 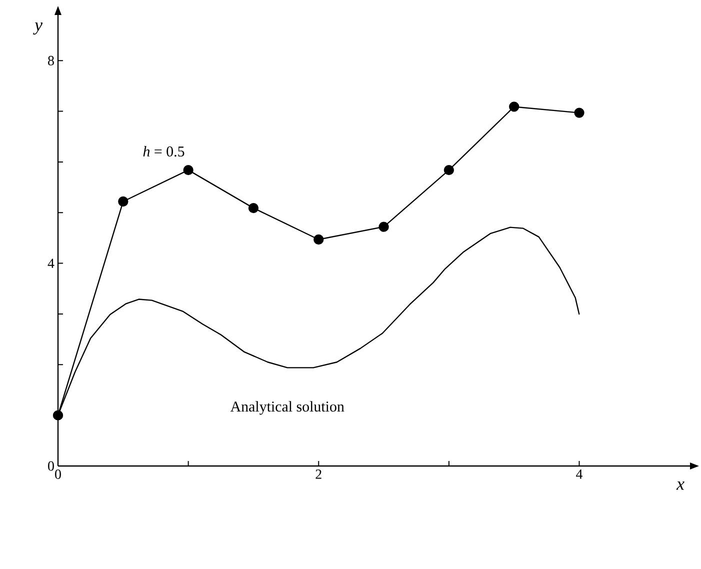 I want to click on text: Analytical solution, so click(x=287, y=408).